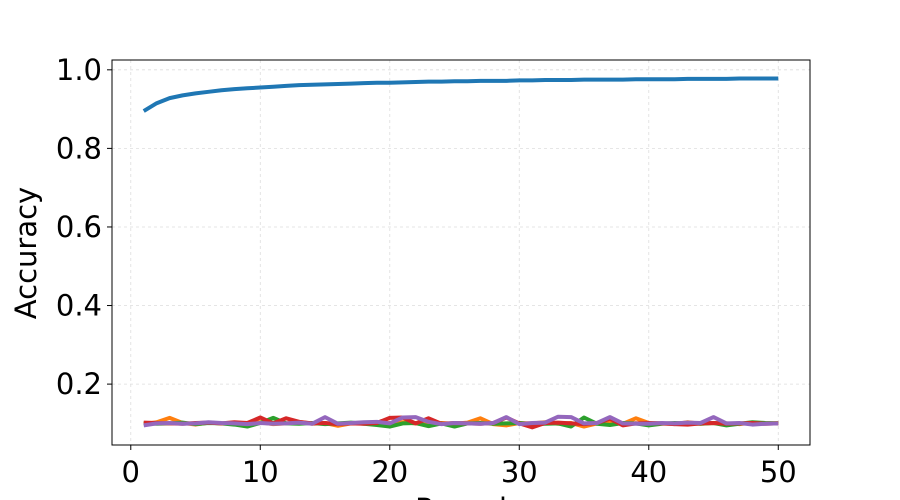 The height and width of the screenshot is (500, 900). I want to click on y-tick-label: 1.0, so click(79, 70).